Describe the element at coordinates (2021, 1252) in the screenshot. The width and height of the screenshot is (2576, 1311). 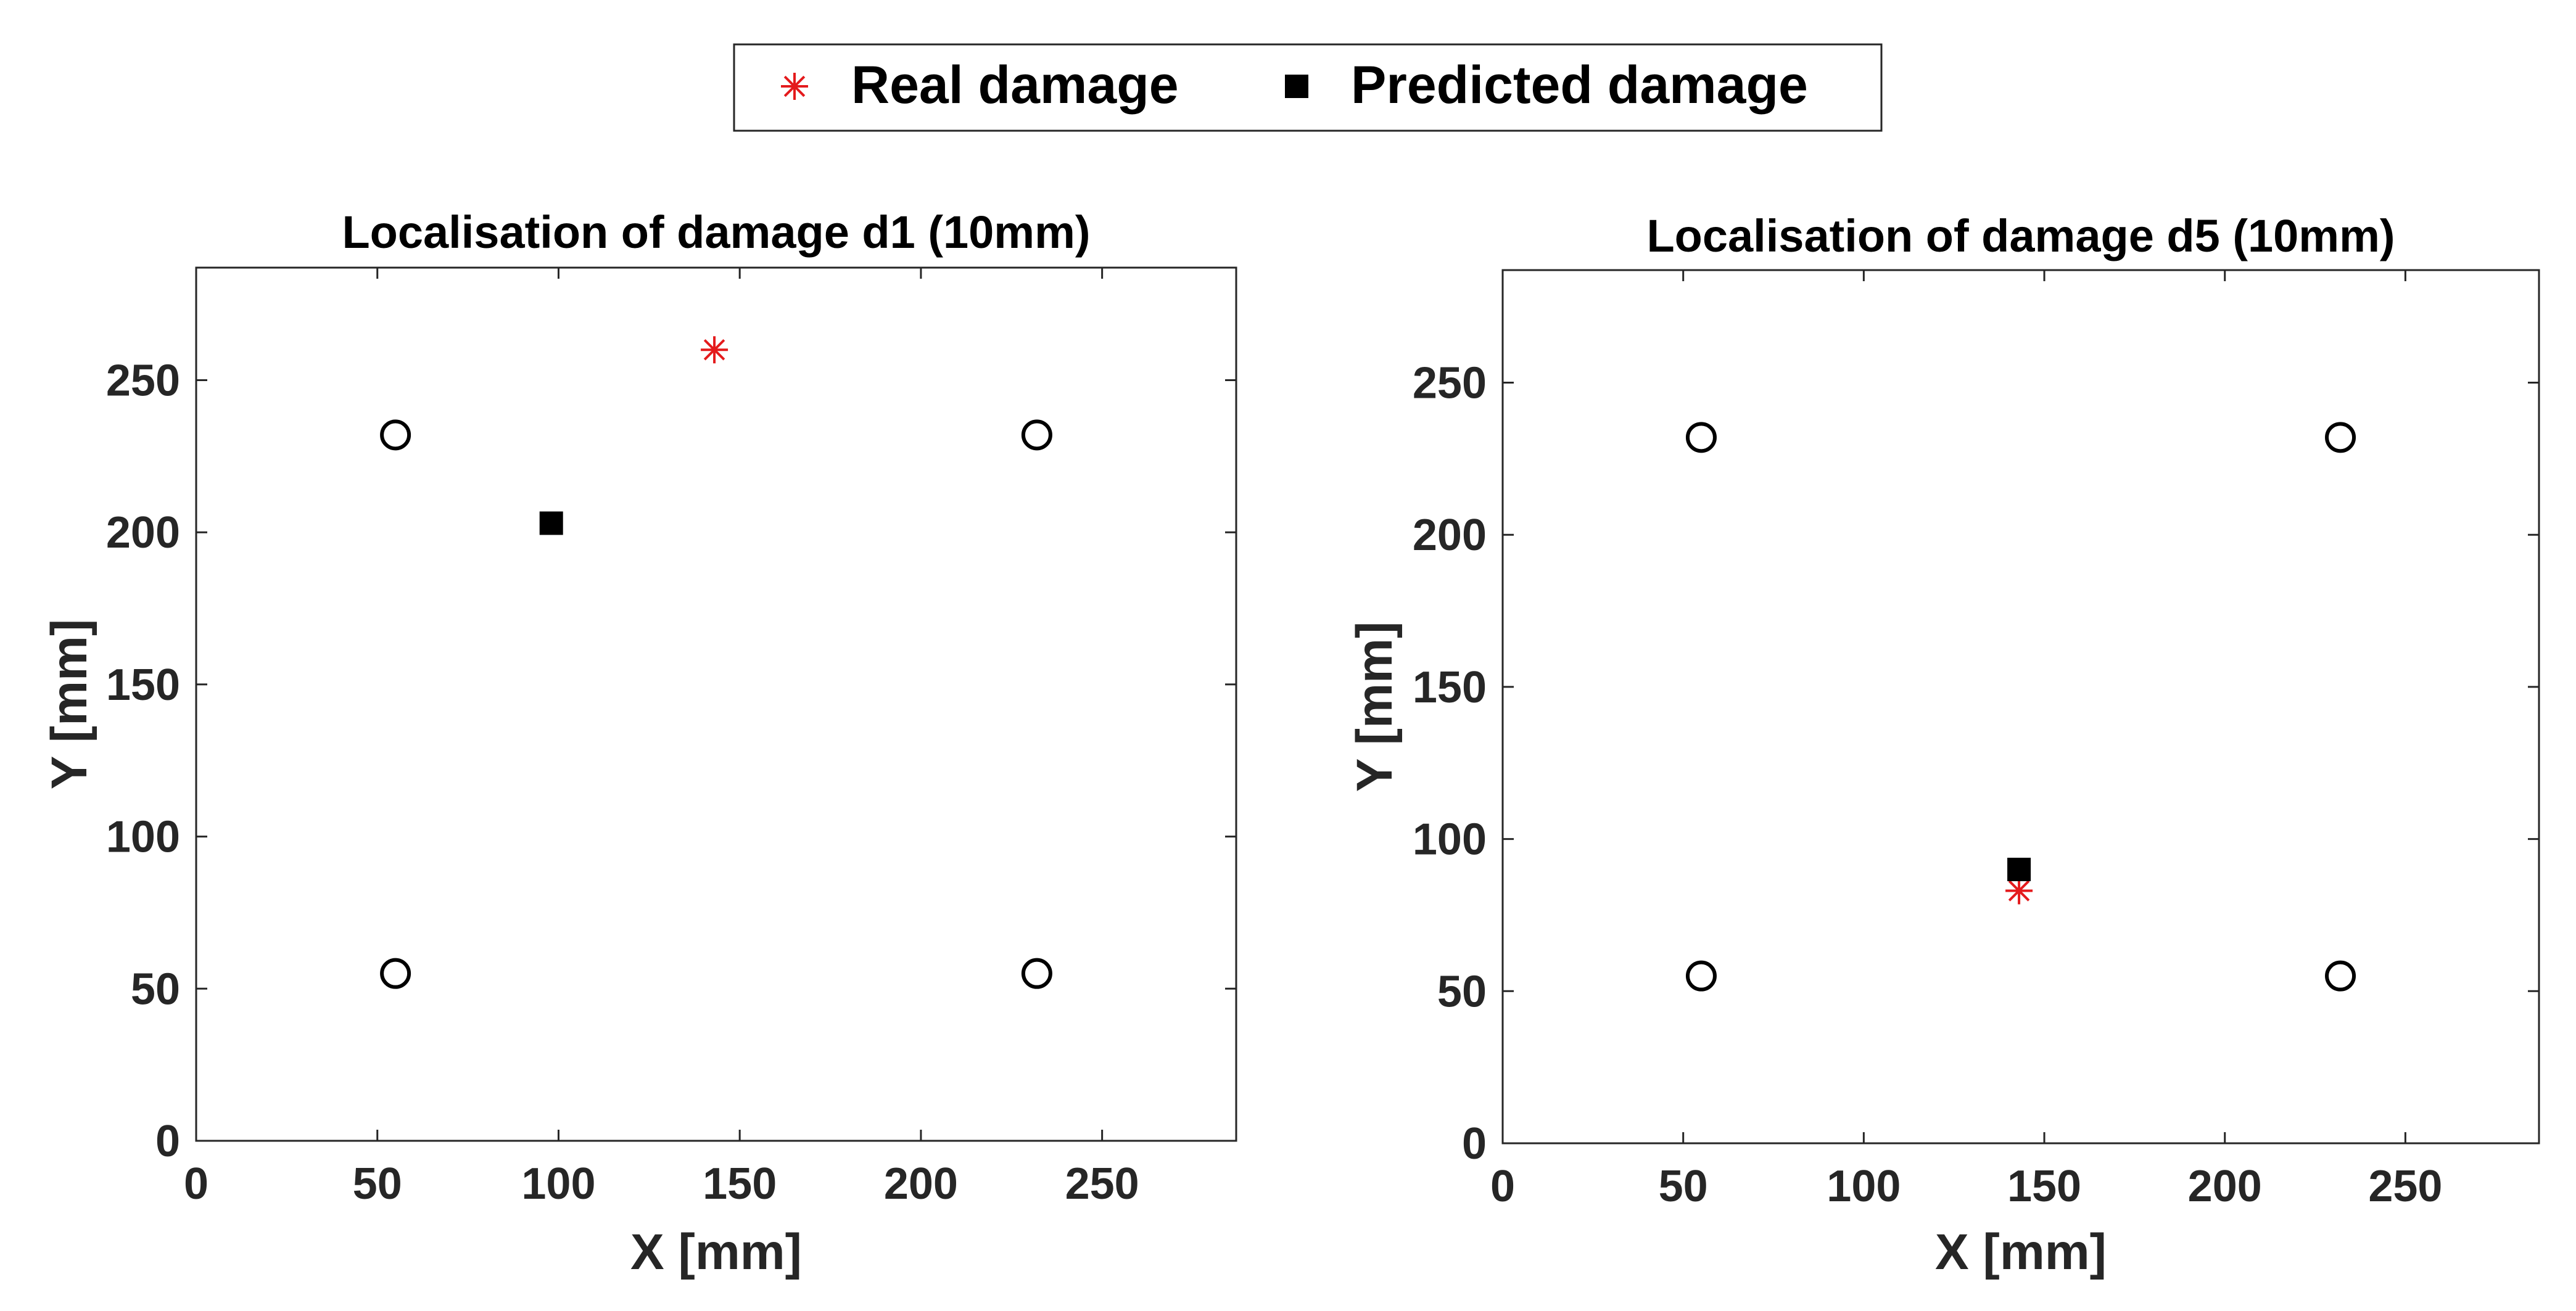
I see `x-axis-label-d5: X [mm]` at that location.